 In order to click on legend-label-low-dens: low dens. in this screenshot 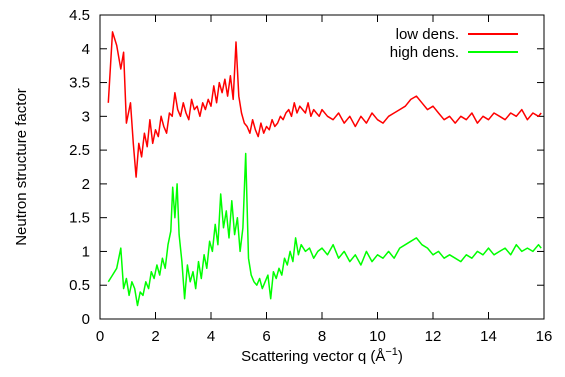, I will do `click(427, 34)`.